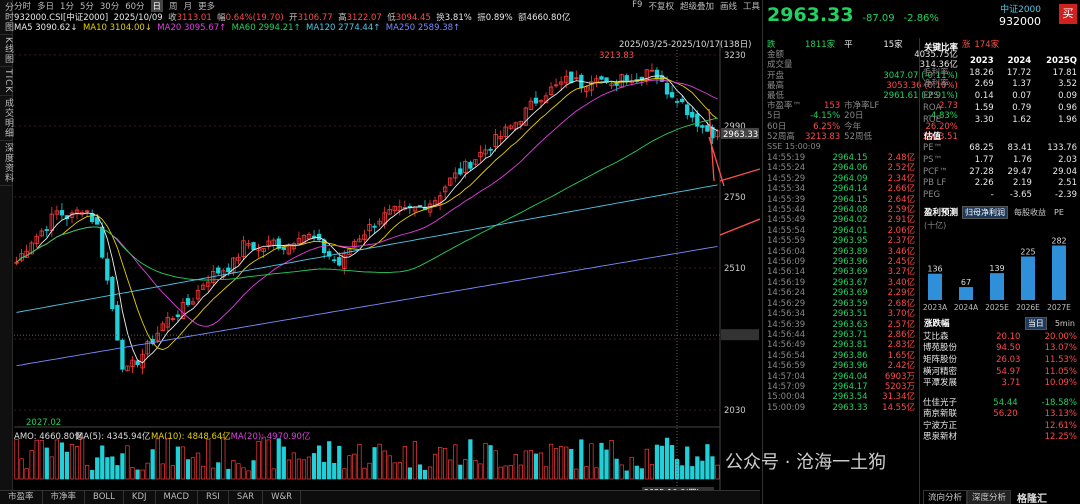  What do you see at coordinates (1000, 359) in the screenshot?
I see `rank-row: 矩阵股份 26.03 11.53%` at bounding box center [1000, 359].